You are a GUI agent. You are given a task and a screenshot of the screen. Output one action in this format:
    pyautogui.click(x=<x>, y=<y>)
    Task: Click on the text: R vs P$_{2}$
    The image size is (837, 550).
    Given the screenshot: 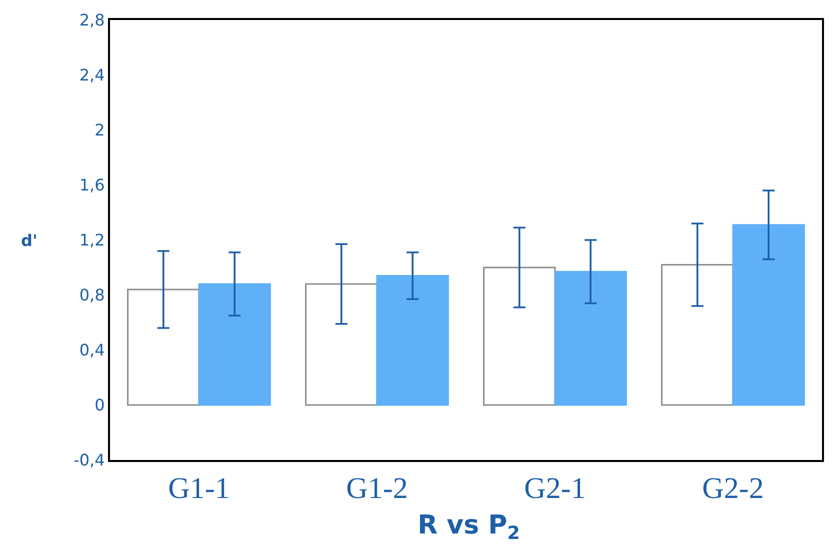 What is the action you would take?
    pyautogui.click(x=469, y=527)
    